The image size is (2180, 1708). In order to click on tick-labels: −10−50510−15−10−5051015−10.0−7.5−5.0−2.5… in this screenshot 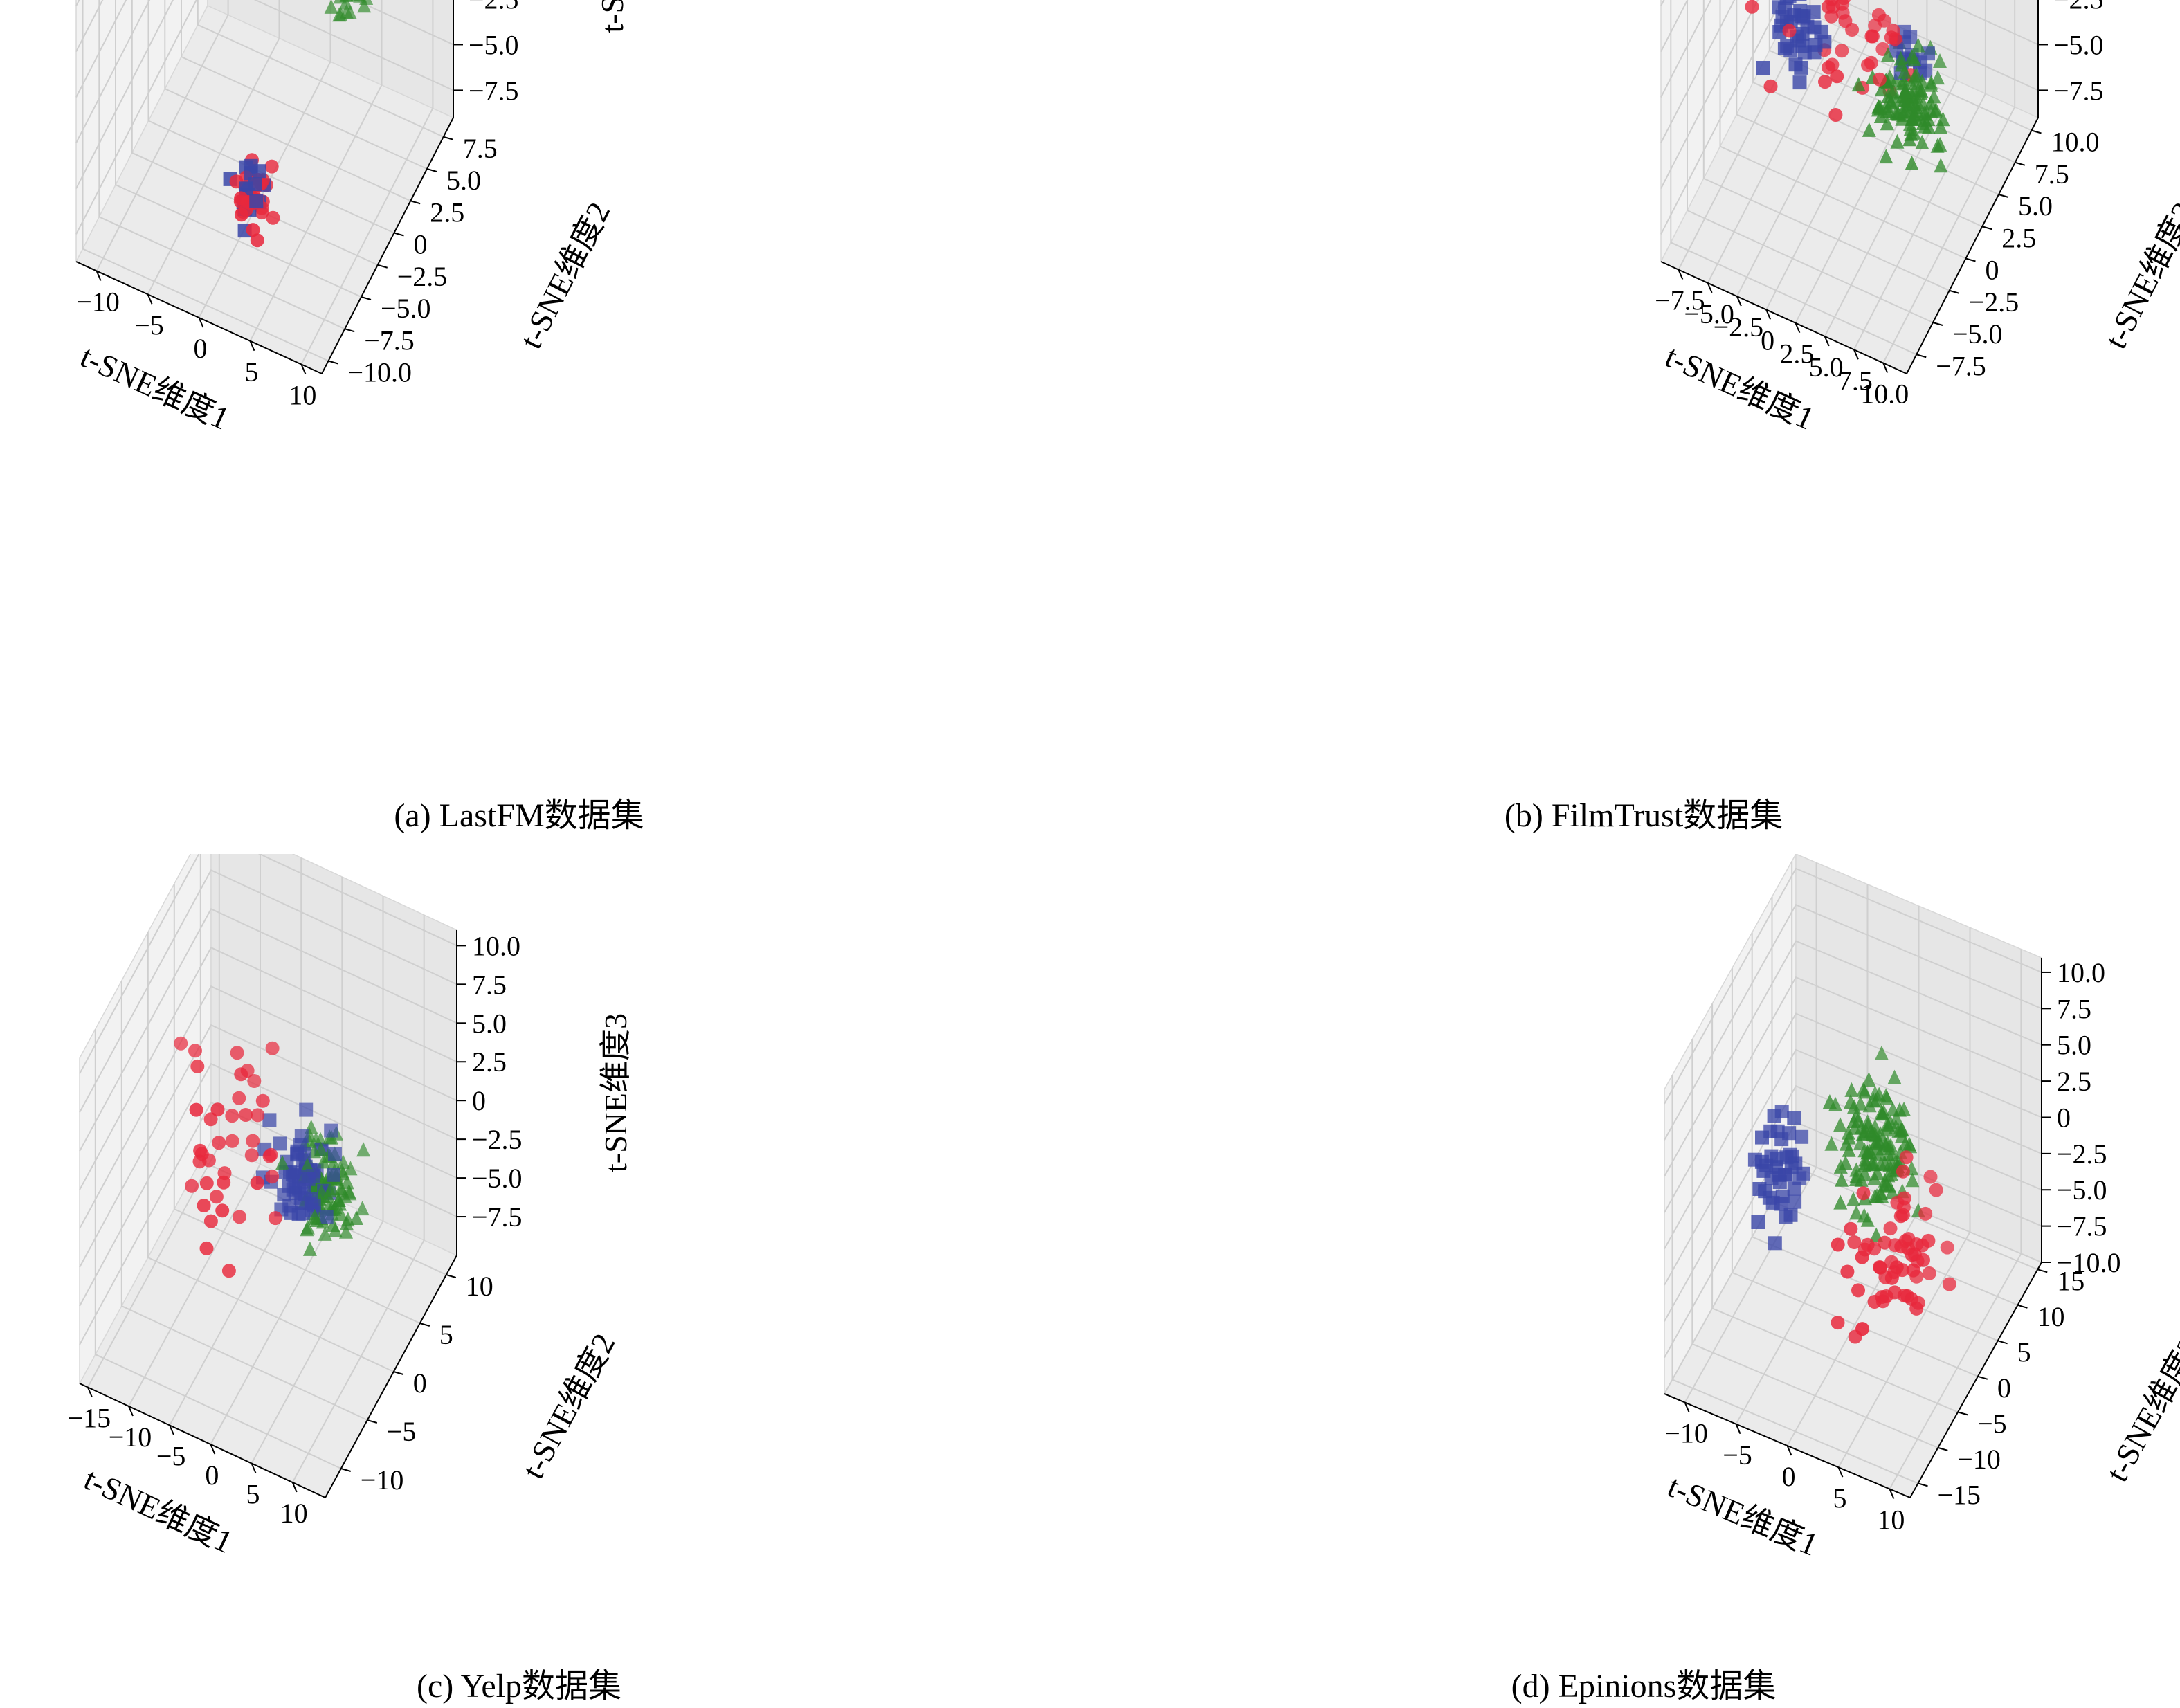, I will do `click(1892, 1246)`.